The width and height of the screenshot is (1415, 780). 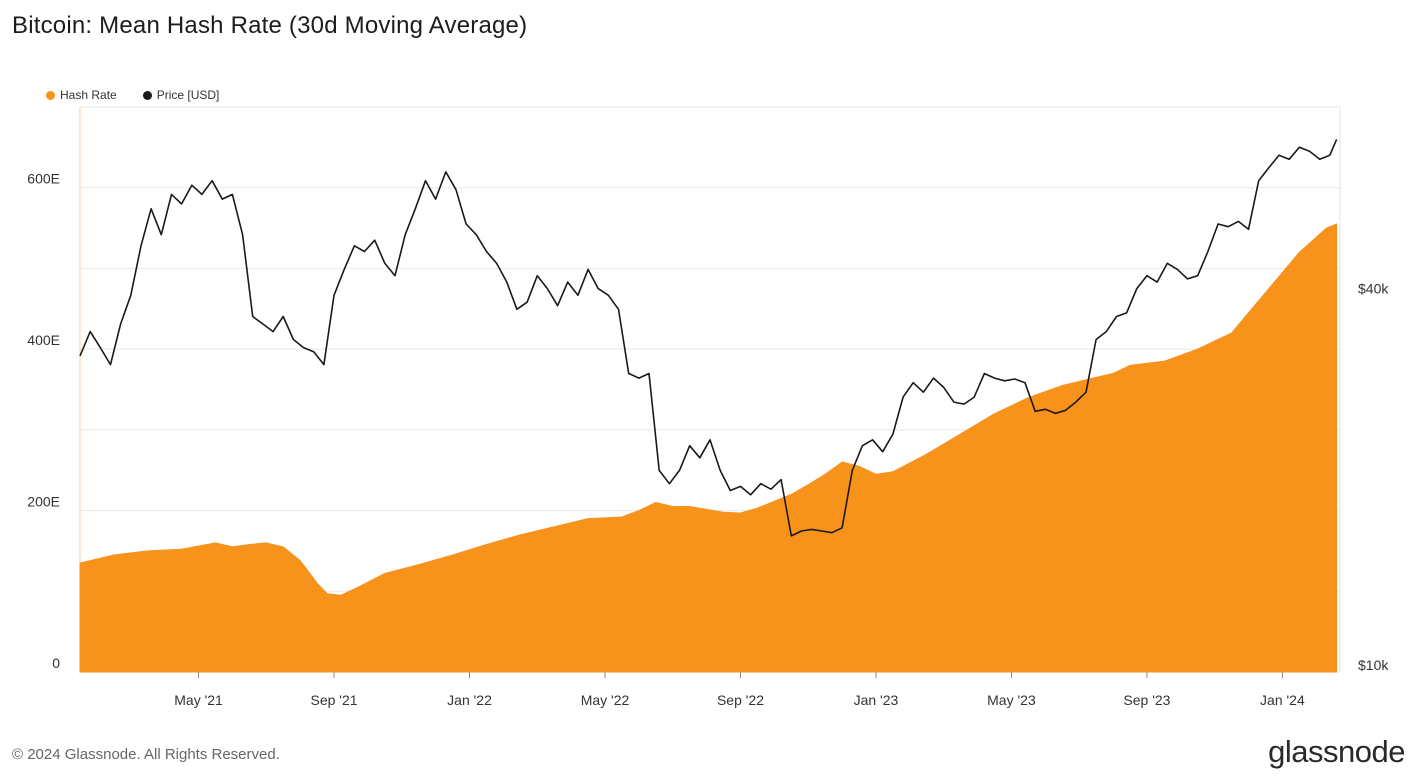 I want to click on x-tick-7: Sep '23, so click(x=1146, y=700).